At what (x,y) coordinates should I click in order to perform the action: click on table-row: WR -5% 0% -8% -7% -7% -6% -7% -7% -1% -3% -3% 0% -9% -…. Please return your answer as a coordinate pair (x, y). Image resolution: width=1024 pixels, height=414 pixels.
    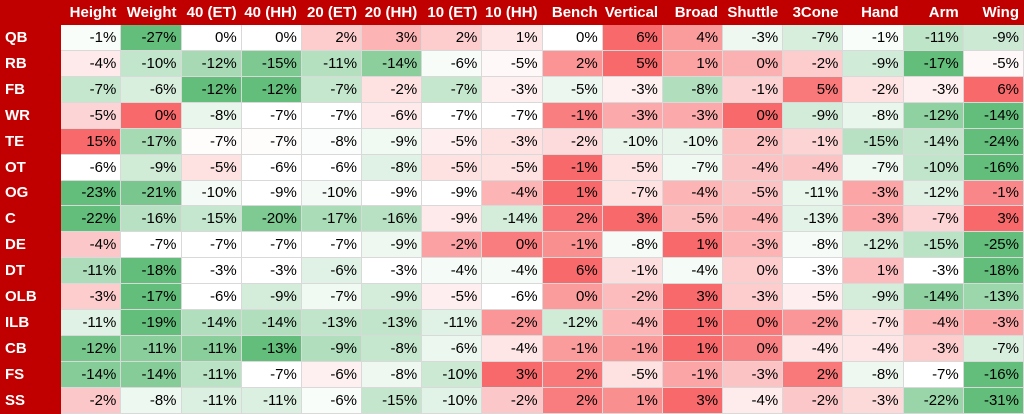
    Looking at the image, I should click on (512, 115).